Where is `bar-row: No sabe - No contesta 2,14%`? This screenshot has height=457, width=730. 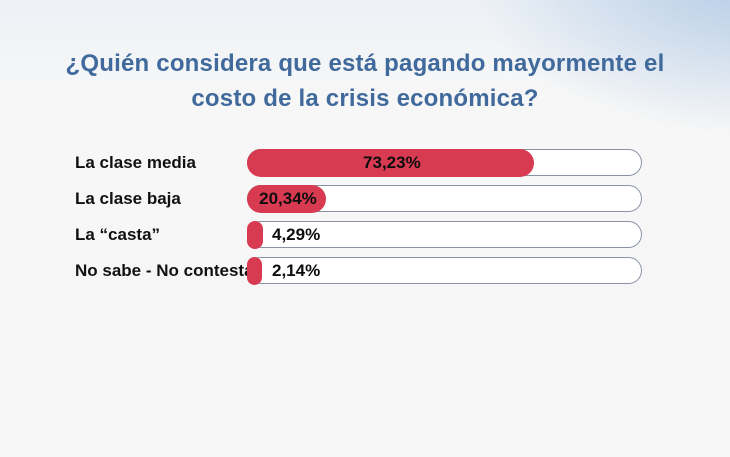
bar-row: No sabe - No contesta 2,14% is located at coordinates (402, 270).